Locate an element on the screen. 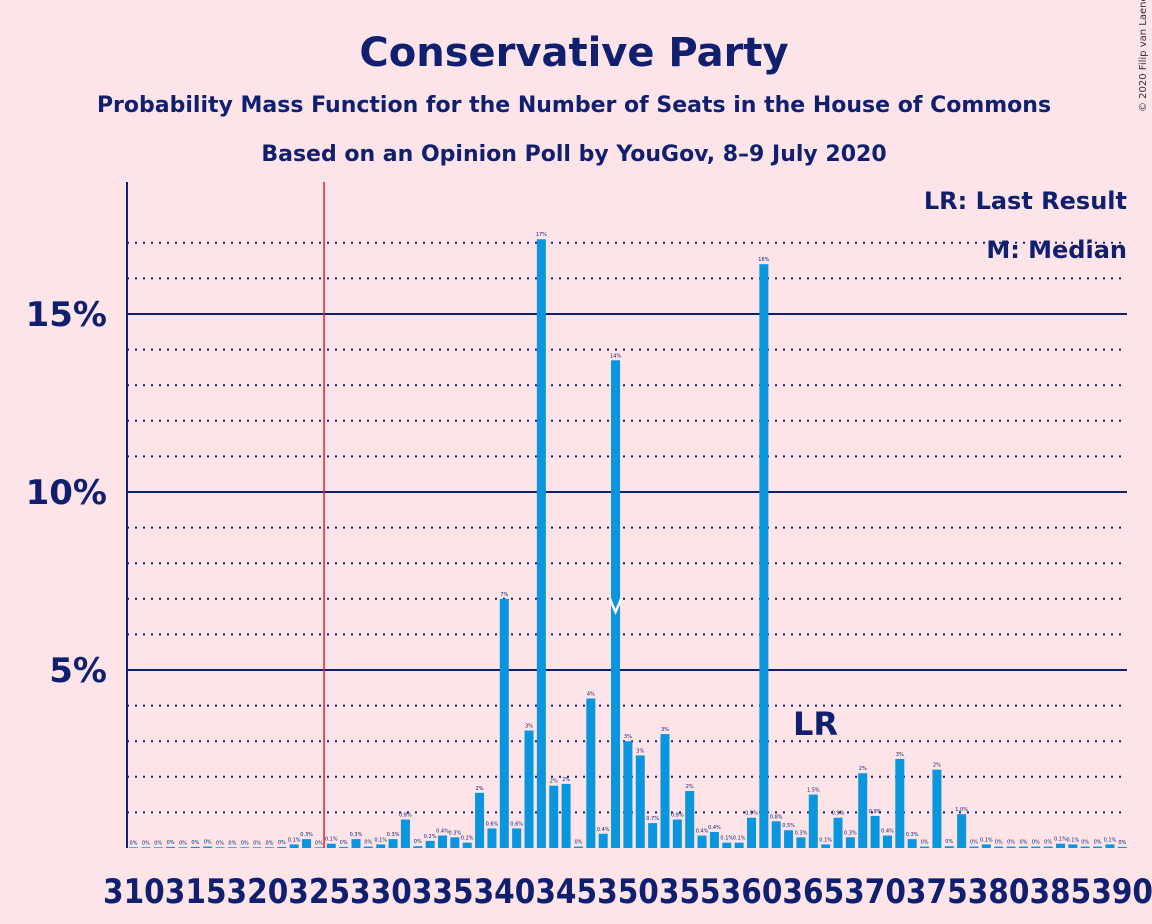 This screenshot has height=924, width=1152. legend-last-result: LR: Last Result is located at coordinates (1025, 201).